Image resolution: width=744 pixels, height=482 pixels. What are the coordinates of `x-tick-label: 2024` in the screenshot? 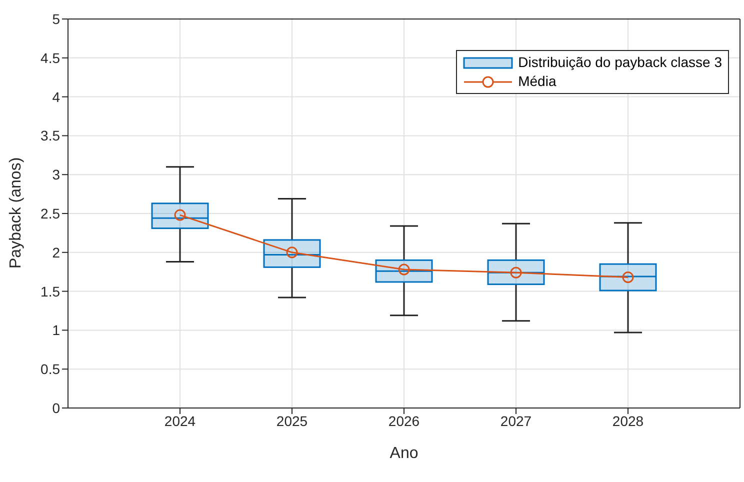 It's located at (180, 420).